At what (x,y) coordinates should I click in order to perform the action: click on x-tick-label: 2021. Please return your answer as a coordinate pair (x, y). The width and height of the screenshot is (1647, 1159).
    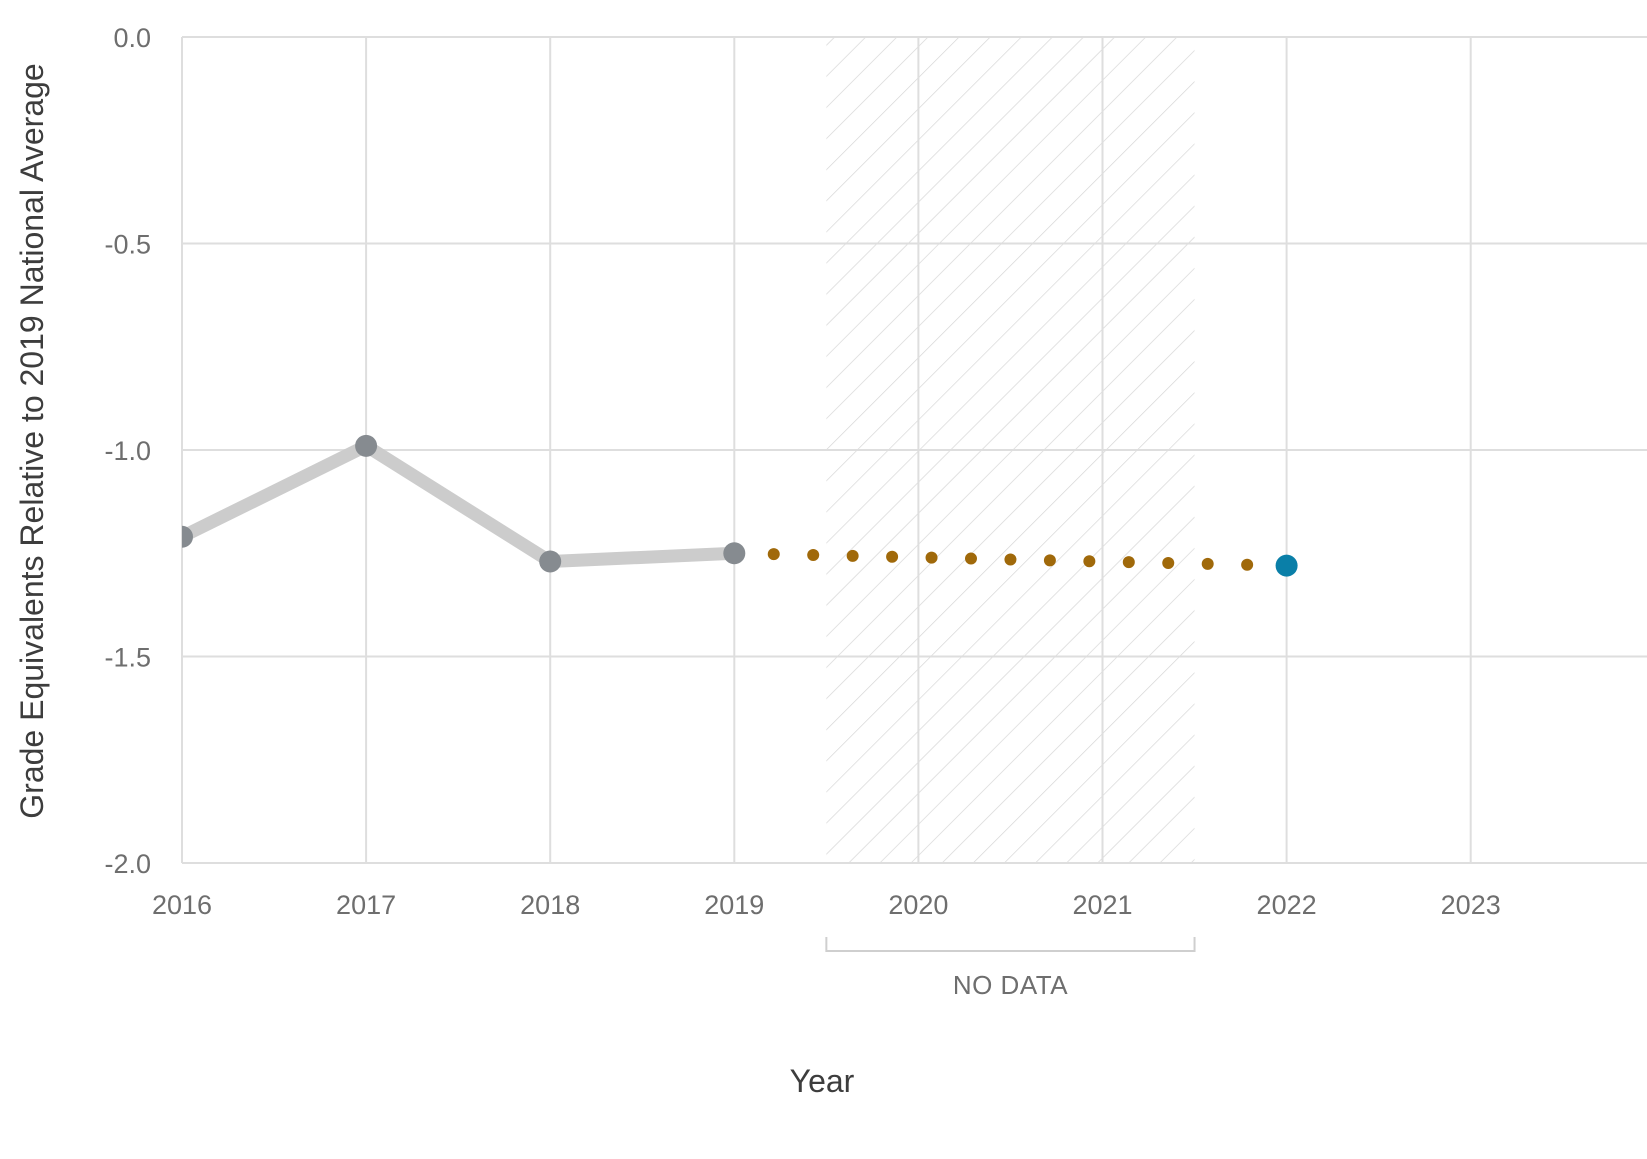
    Looking at the image, I should click on (1102, 905).